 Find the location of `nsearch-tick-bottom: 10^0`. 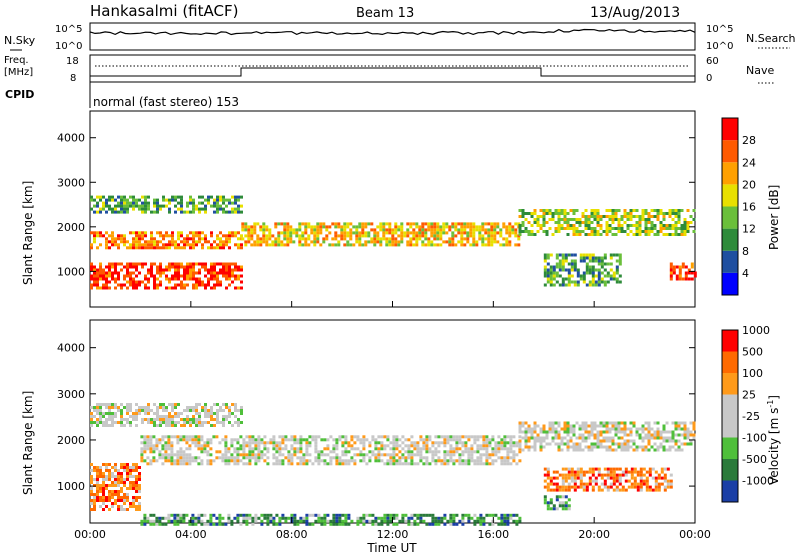

nsearch-tick-bottom: 10^0 is located at coordinates (719, 46).